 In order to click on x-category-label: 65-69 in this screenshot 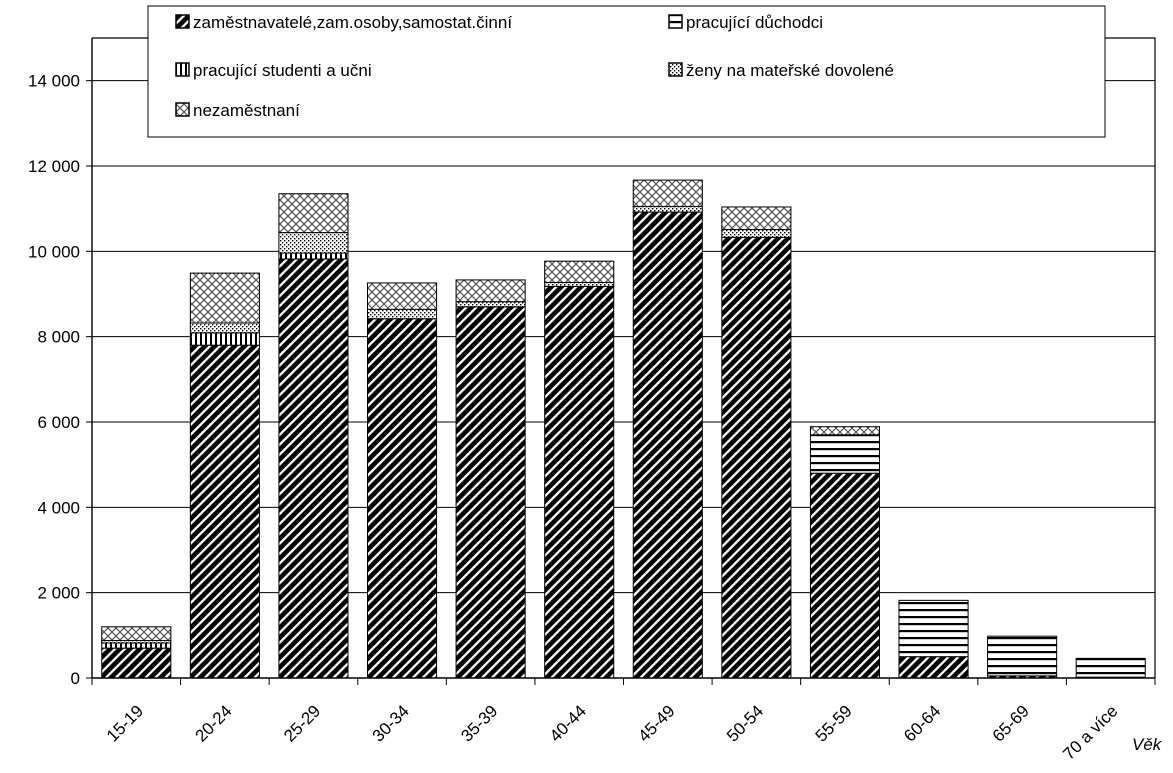, I will do `click(1011, 723)`.